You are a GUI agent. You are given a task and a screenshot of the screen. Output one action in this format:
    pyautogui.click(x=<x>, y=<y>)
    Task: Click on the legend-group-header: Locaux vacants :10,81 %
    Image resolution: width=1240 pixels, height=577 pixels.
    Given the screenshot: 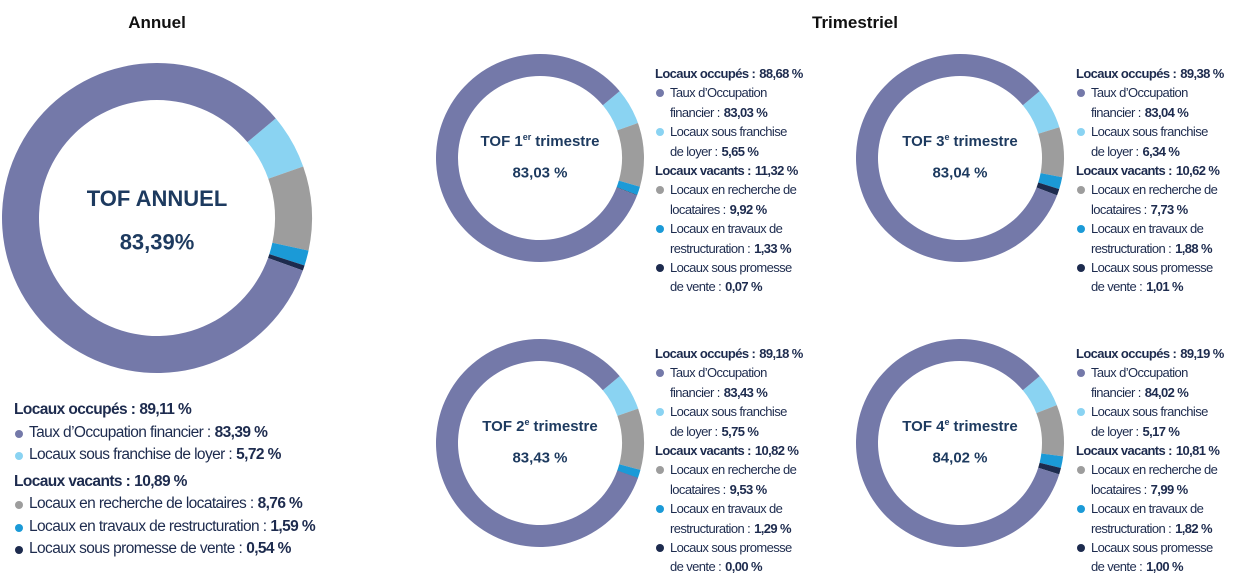 What is the action you would take?
    pyautogui.click(x=1158, y=450)
    